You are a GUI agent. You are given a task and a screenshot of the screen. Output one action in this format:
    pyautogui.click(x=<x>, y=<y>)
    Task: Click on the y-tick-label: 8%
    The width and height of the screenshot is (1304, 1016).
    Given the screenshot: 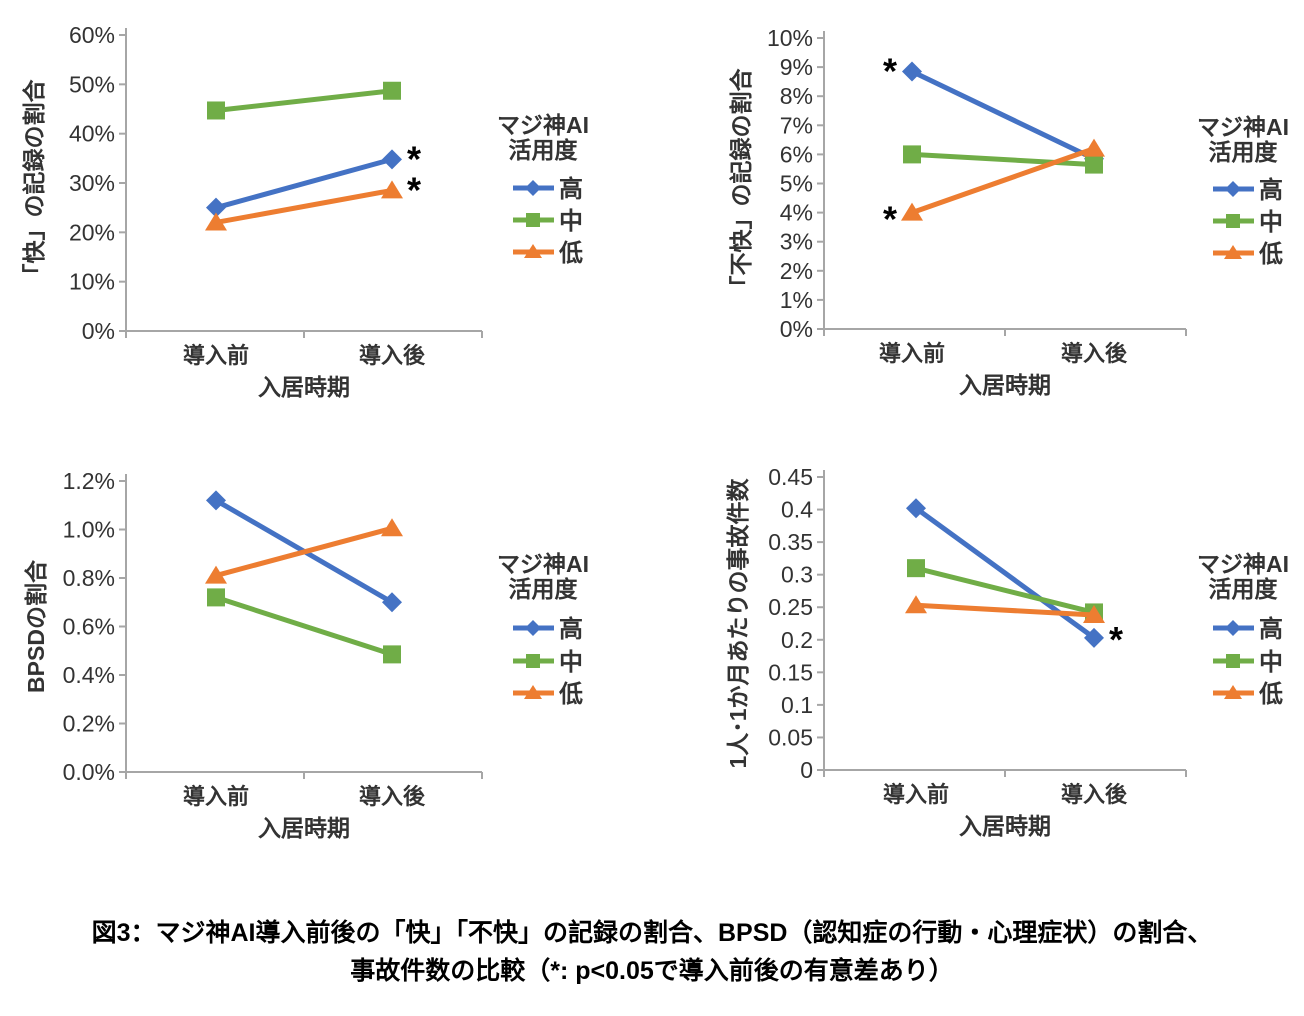 What is the action you would take?
    pyautogui.click(x=796, y=96)
    